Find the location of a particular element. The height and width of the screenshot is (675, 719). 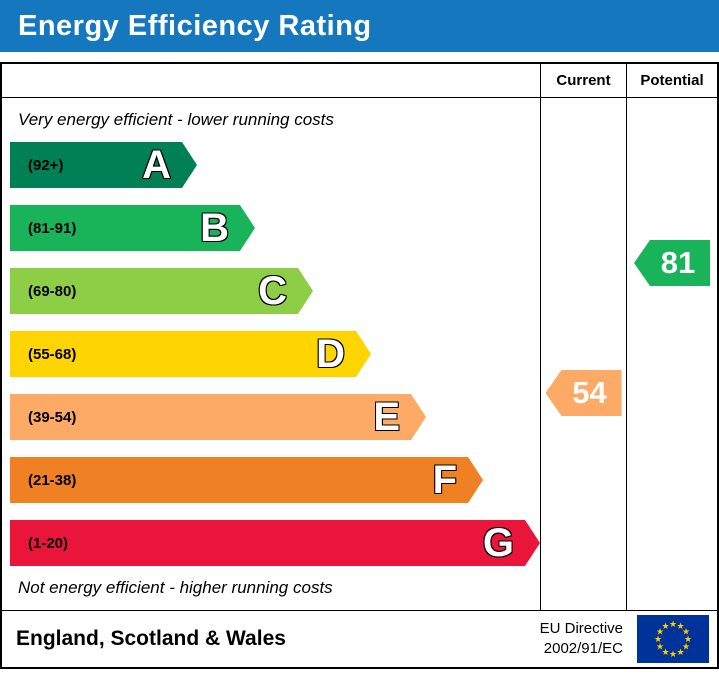

band-range-label: (92+) is located at coordinates (46, 165).